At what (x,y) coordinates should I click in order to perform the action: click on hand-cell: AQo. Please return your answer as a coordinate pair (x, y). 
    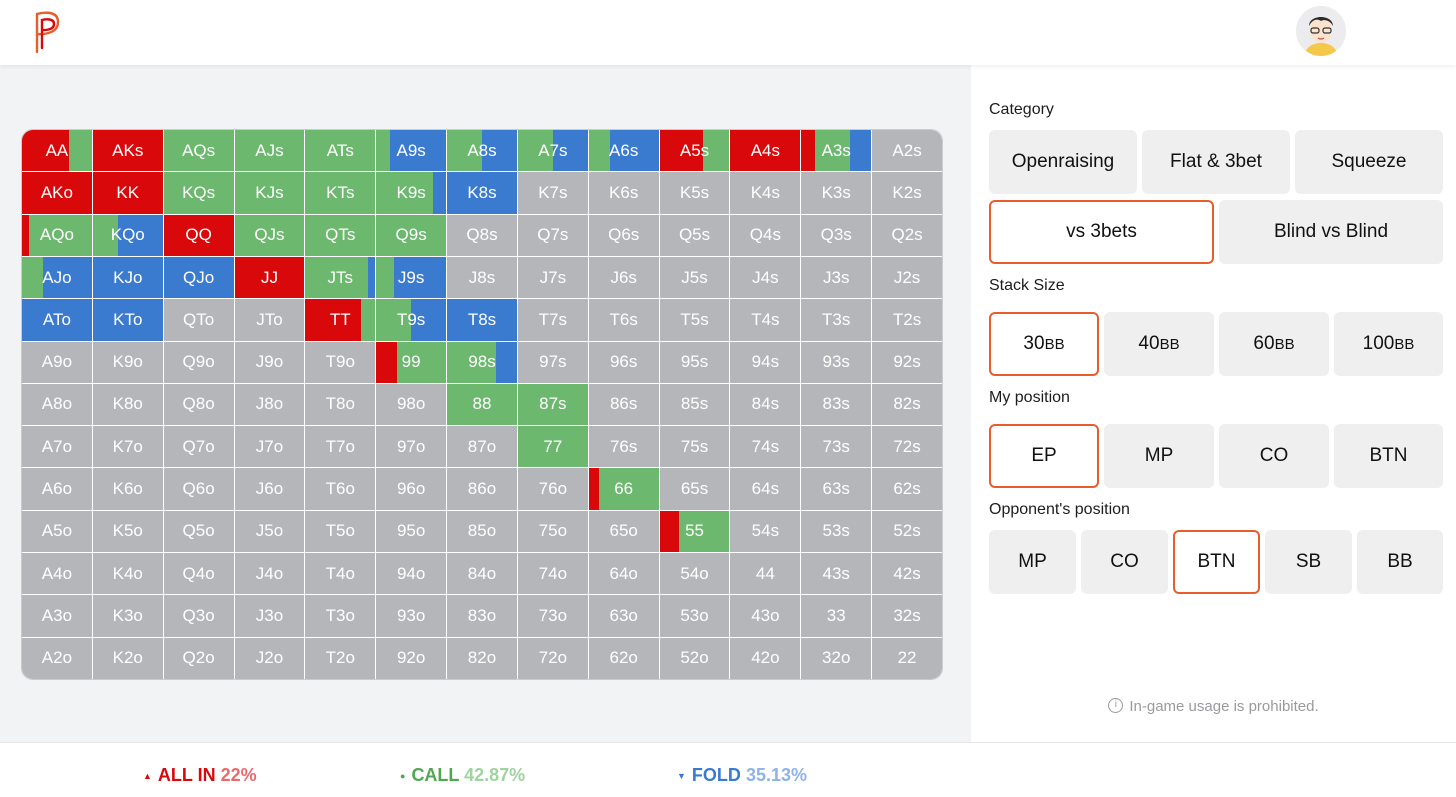
    Looking at the image, I should click on (57, 235).